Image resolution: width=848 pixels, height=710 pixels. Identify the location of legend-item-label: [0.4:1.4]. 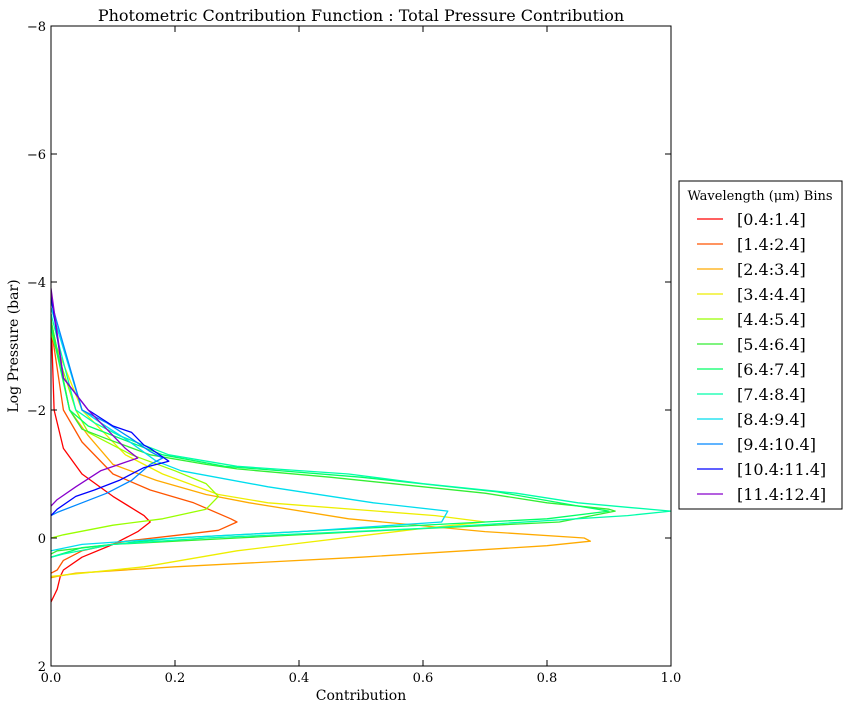
(771, 219).